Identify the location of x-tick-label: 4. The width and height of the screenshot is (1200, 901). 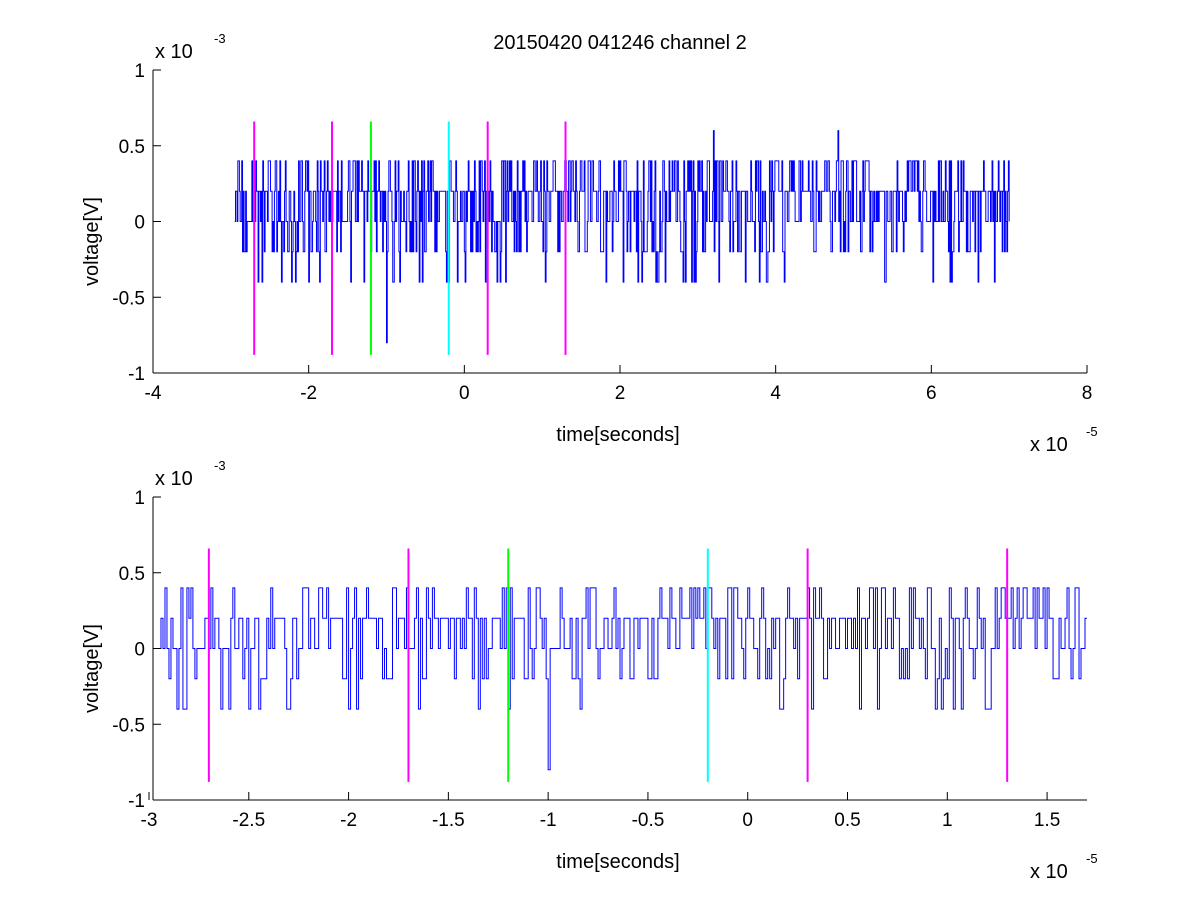
(775, 393).